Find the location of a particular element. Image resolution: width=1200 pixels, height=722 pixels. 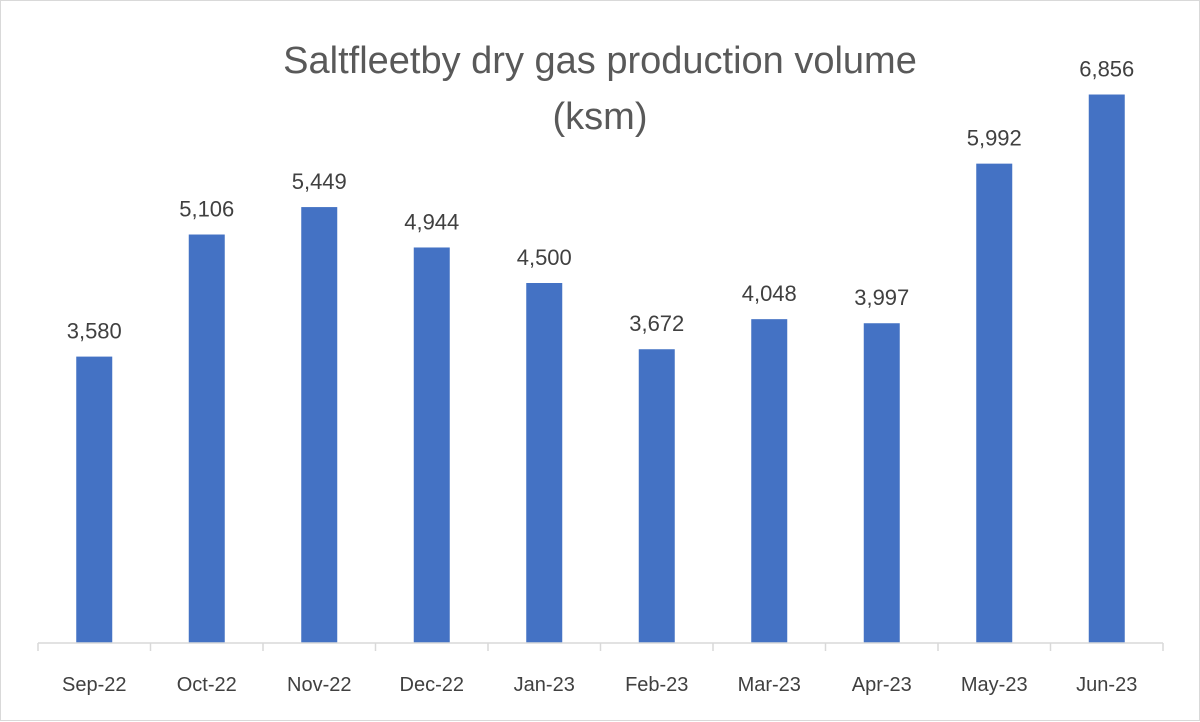

tick-label-jun-23: Jun-23 is located at coordinates (1106, 685).